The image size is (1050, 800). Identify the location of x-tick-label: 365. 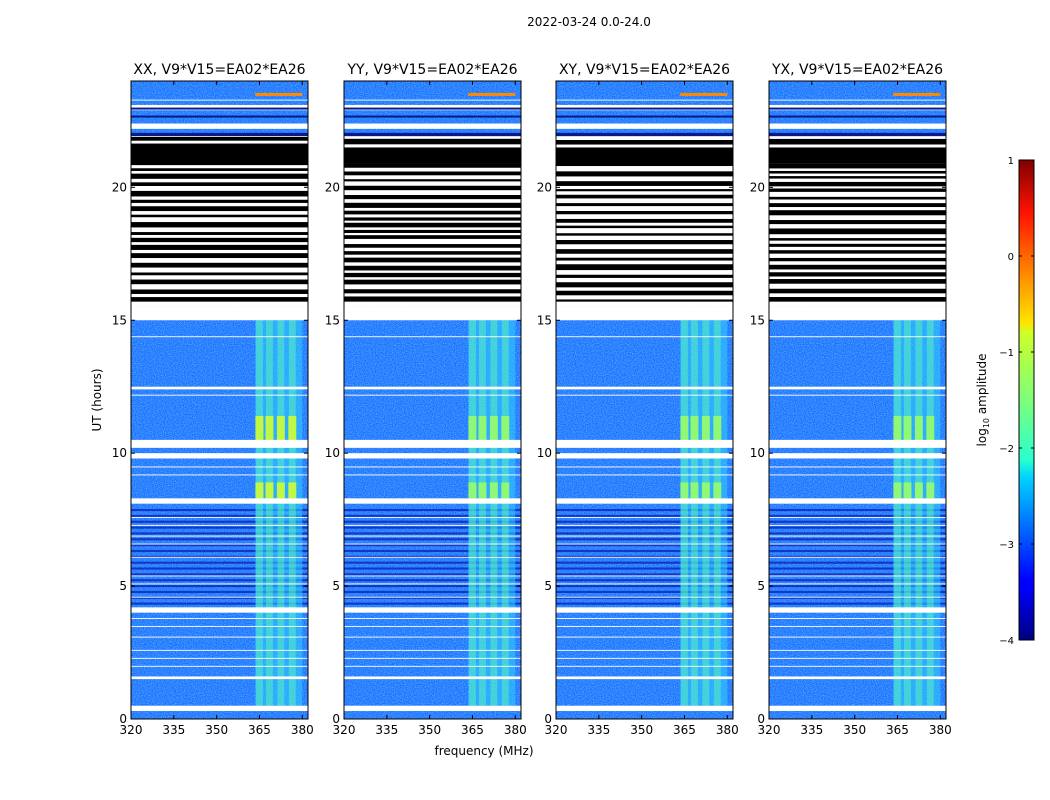
(472, 730).